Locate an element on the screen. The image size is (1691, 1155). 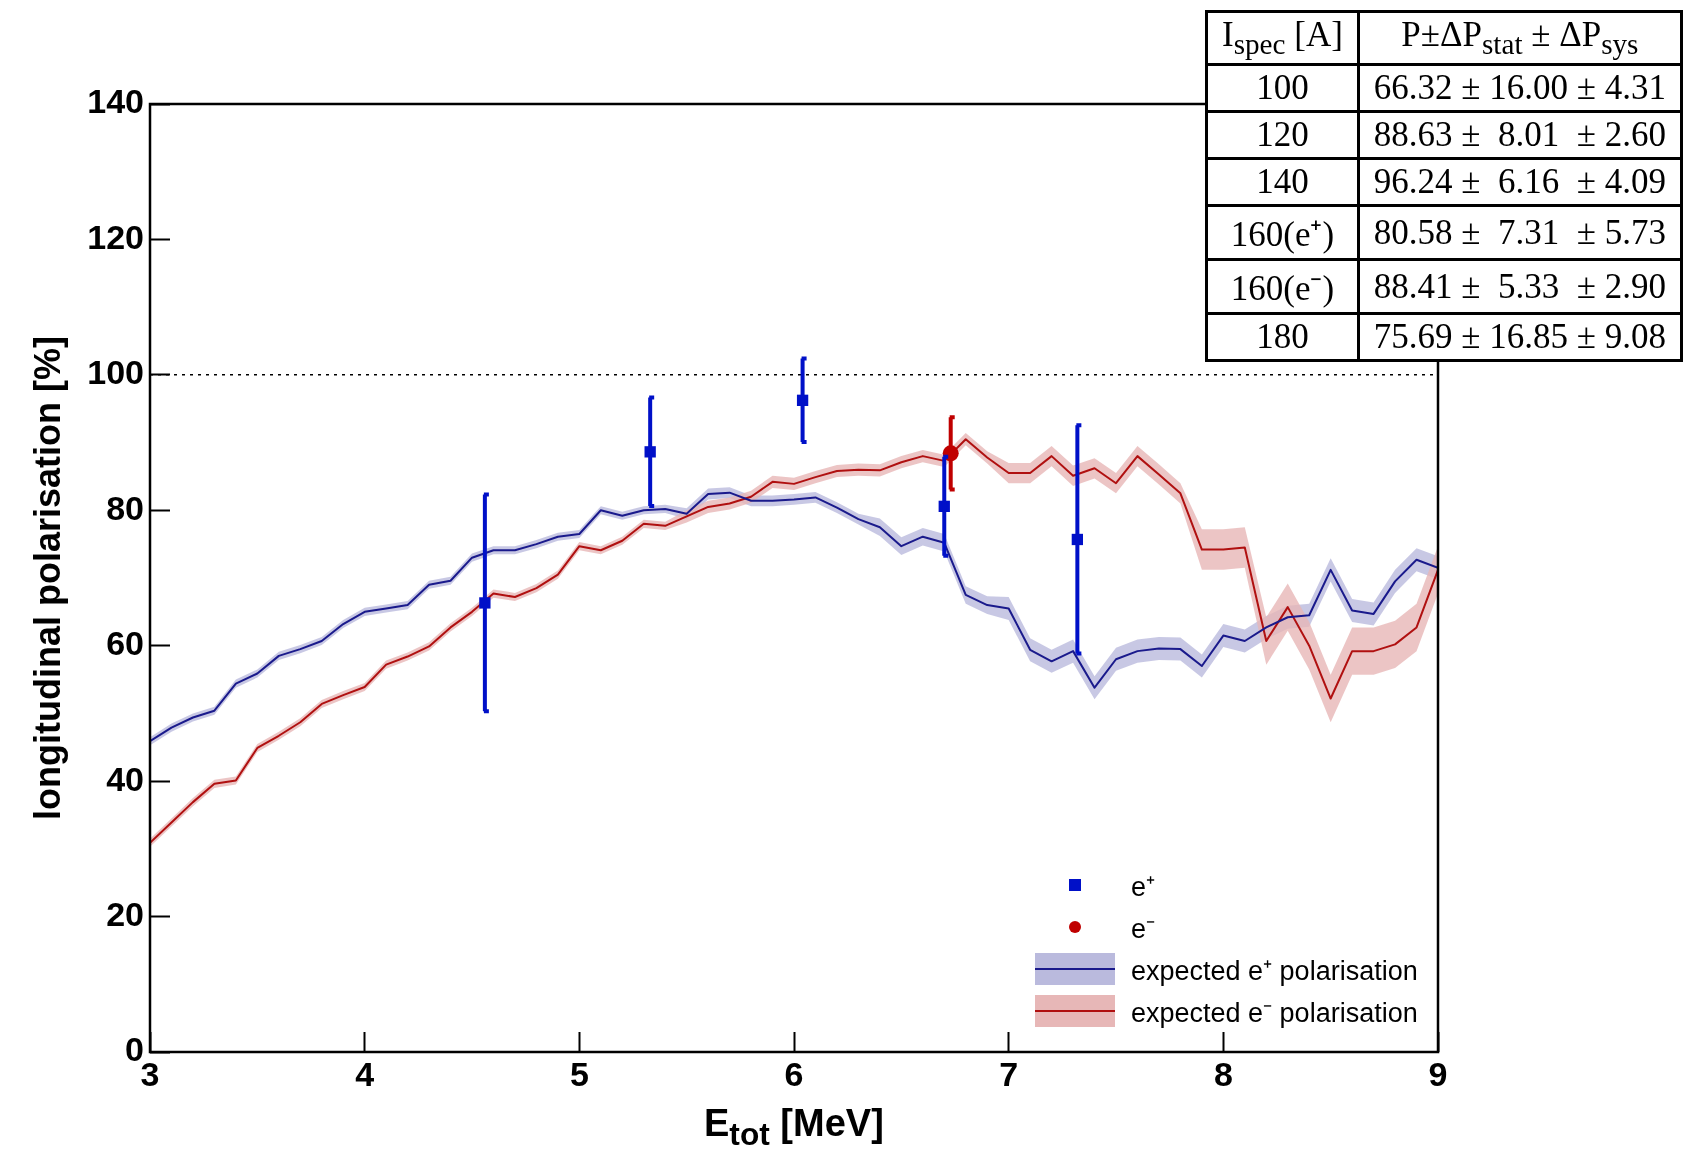
y-tick-label: 80 is located at coordinates (125, 507).